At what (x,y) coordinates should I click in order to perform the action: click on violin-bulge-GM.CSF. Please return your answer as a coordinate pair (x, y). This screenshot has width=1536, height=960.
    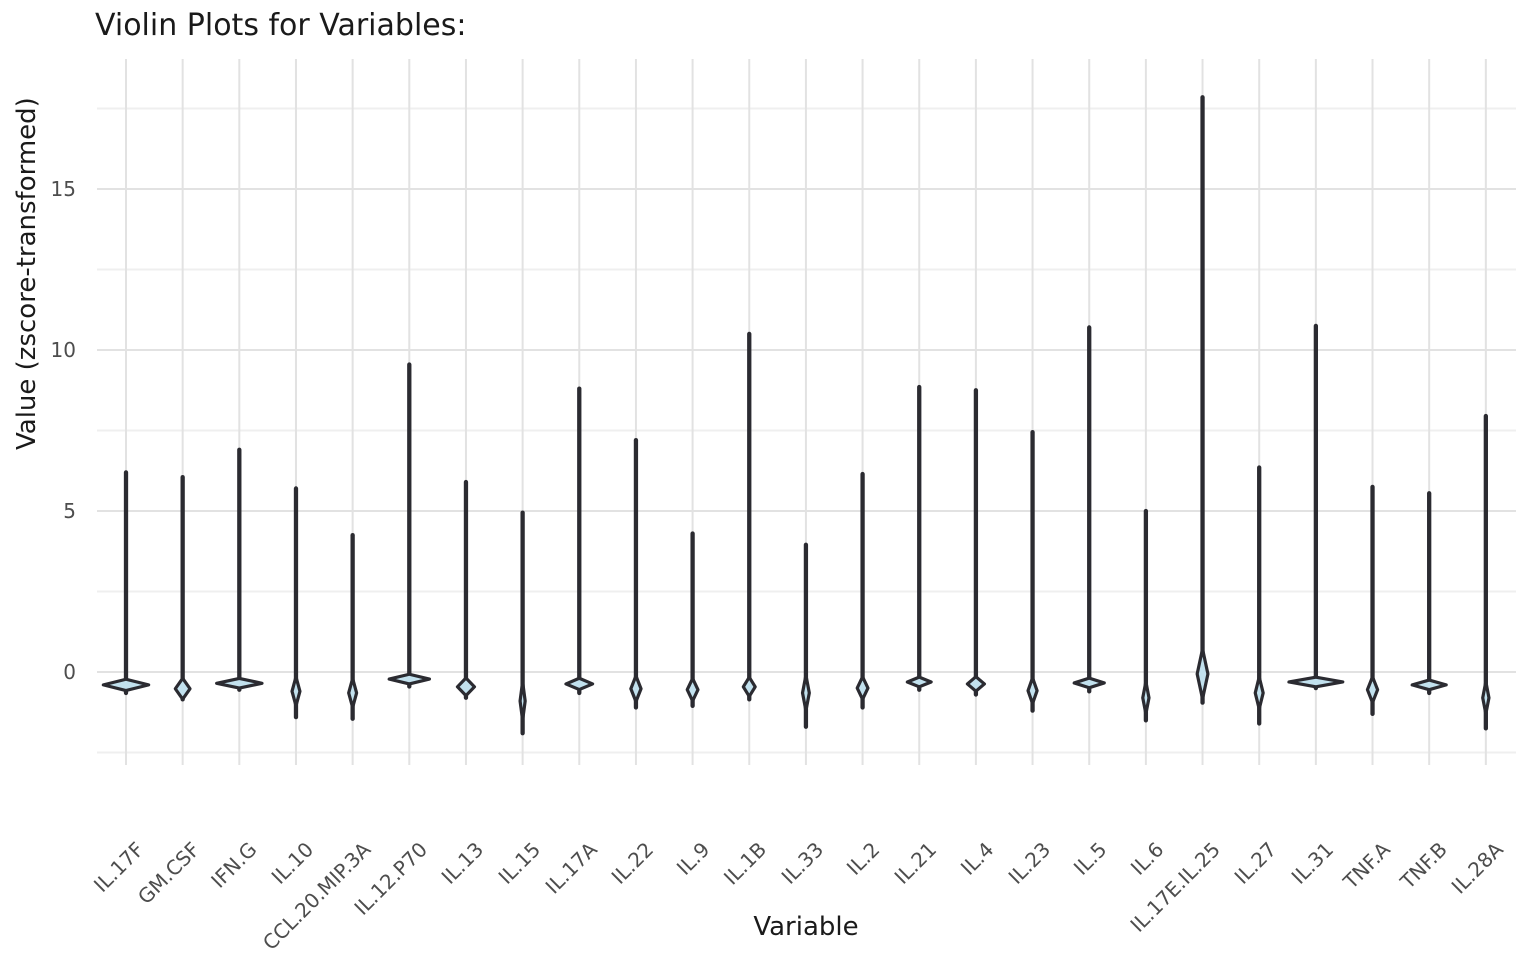
    Looking at the image, I should click on (182, 688).